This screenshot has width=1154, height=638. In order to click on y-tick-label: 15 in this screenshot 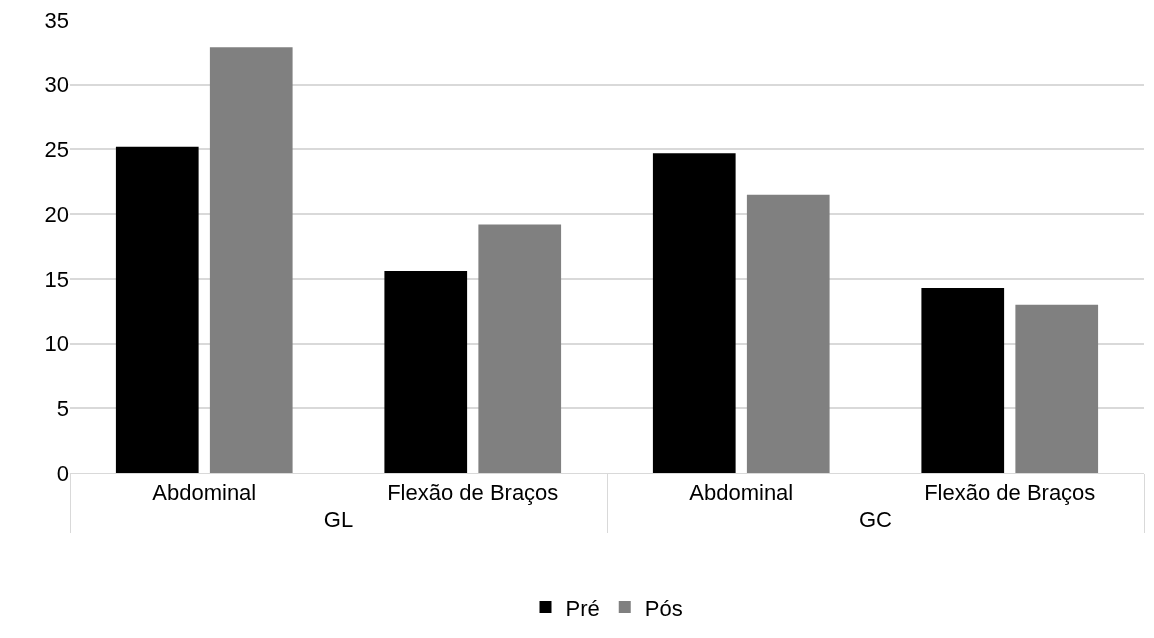, I will do `click(56, 279)`.